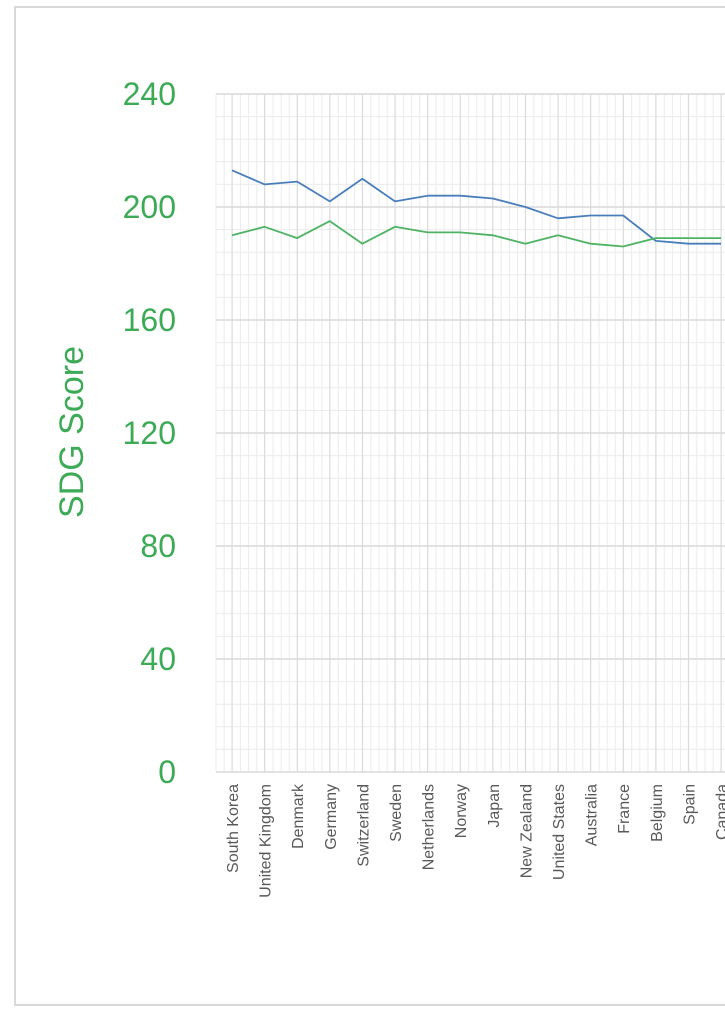  I want to click on y-tick-label: 160, so click(149, 320).